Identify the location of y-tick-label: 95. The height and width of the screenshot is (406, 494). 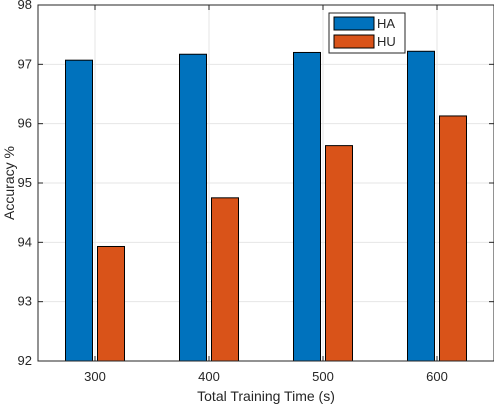
(25, 182).